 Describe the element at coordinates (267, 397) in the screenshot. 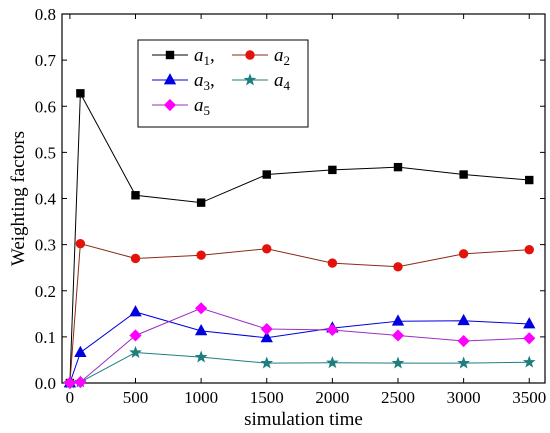

I see `x-tick-label: 1500` at that location.